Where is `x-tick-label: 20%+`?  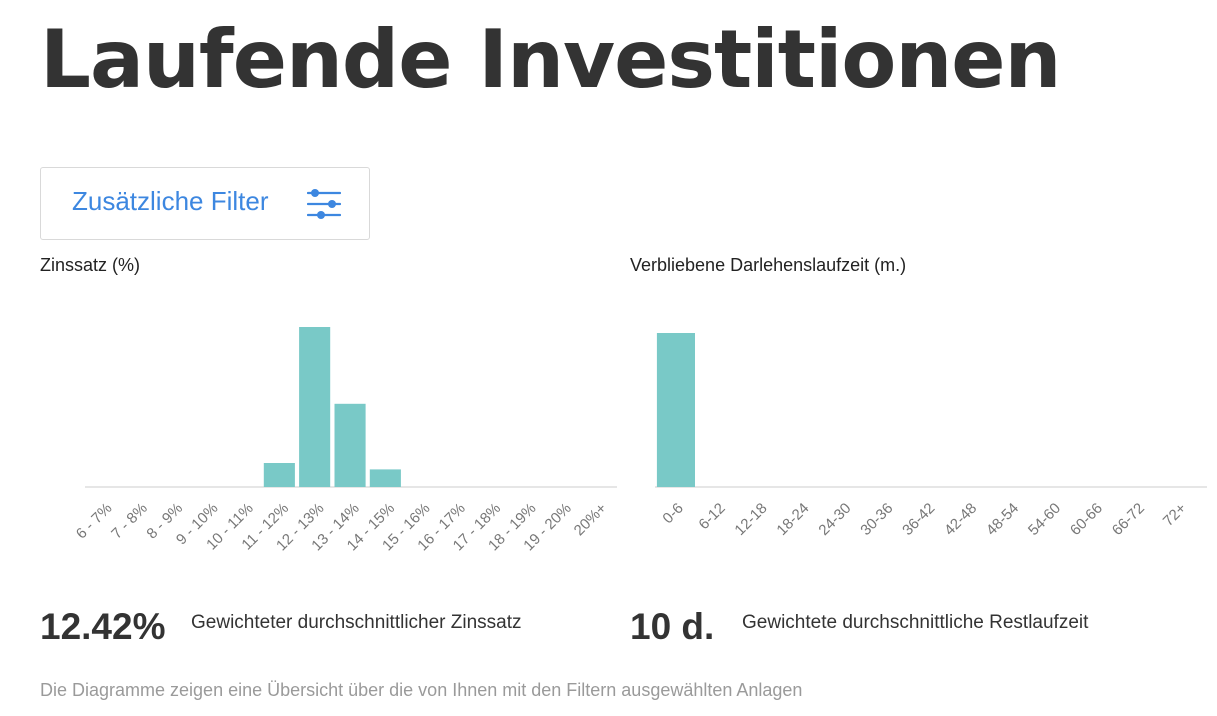
x-tick-label: 20%+ is located at coordinates (591, 520).